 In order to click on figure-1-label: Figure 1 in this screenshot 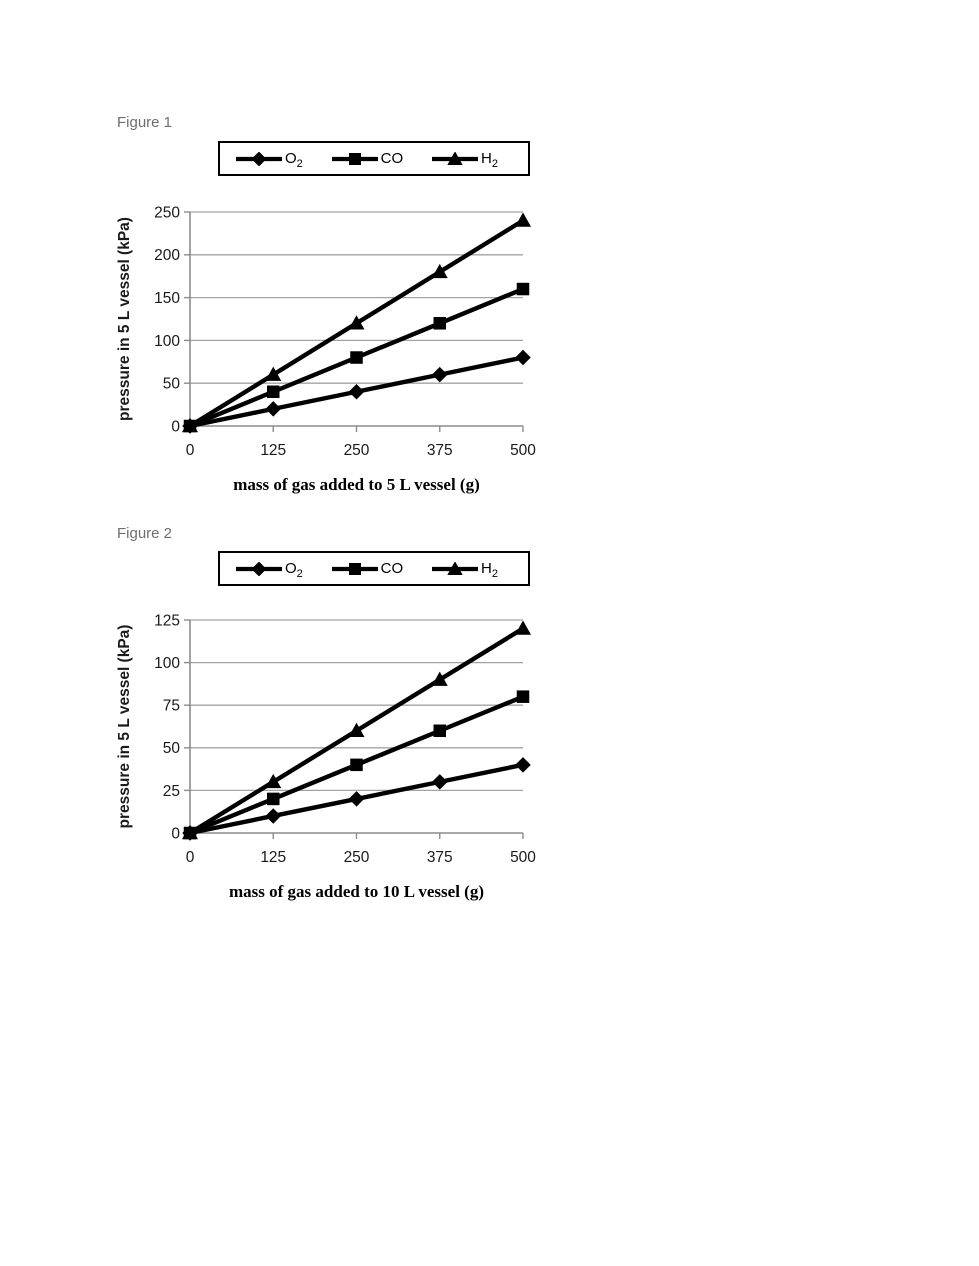, I will do `click(145, 122)`.